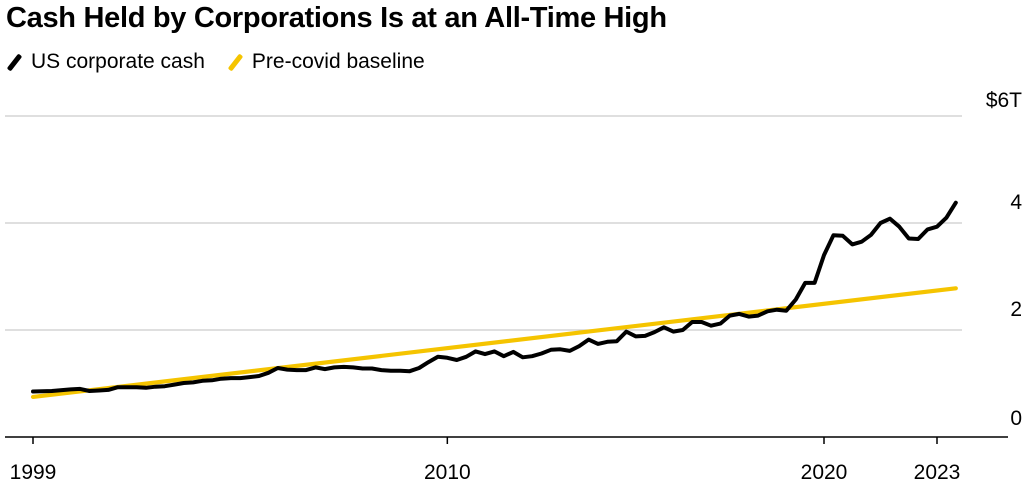 The width and height of the screenshot is (1032, 490). Describe the element at coordinates (1016, 202) in the screenshot. I see `y-tick-label: 4` at that location.